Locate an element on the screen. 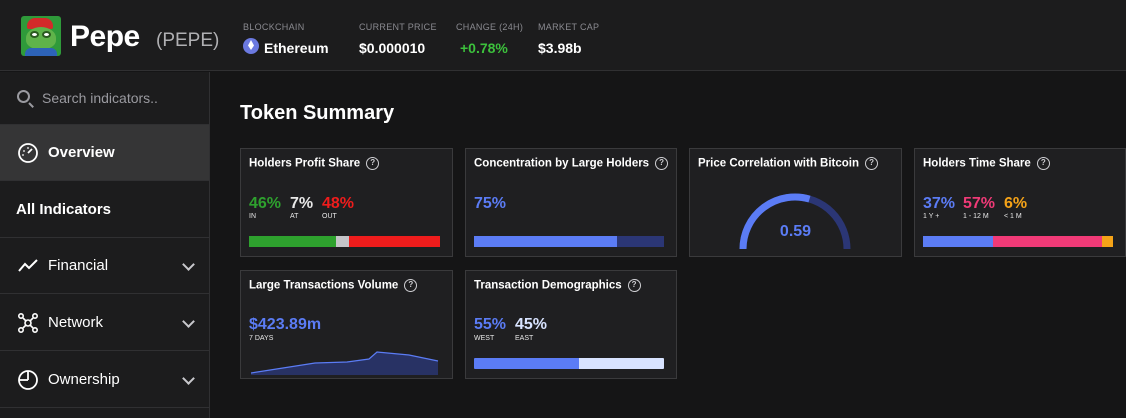 This screenshot has width=1126, height=418. west-label: WEST is located at coordinates (484, 338).